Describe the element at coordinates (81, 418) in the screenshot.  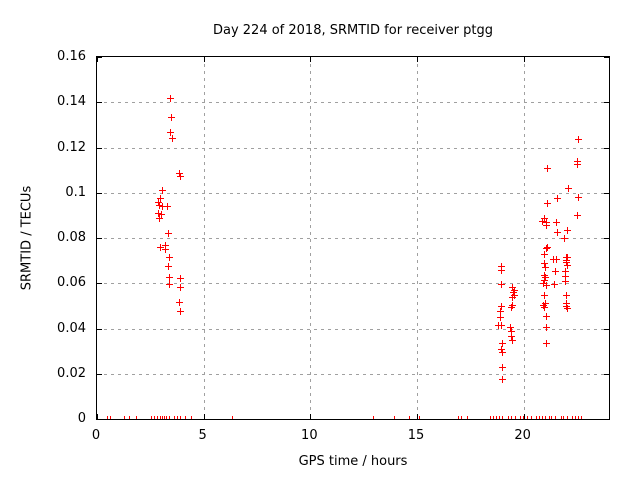
I see `y-tick-label: 0` at that location.